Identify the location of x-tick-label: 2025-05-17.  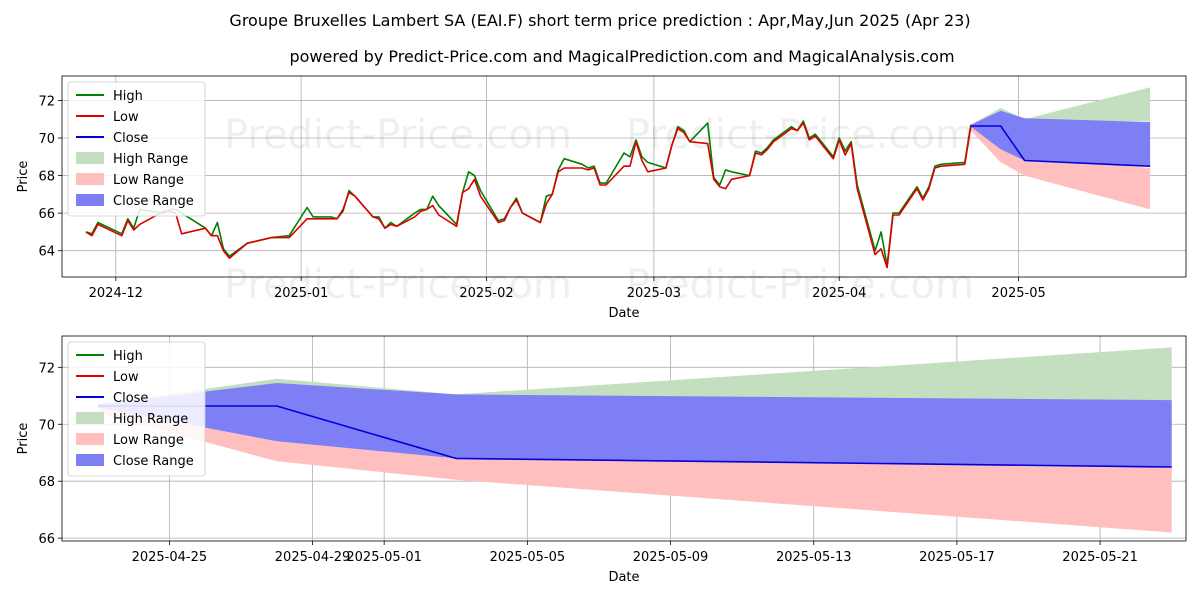
(957, 557).